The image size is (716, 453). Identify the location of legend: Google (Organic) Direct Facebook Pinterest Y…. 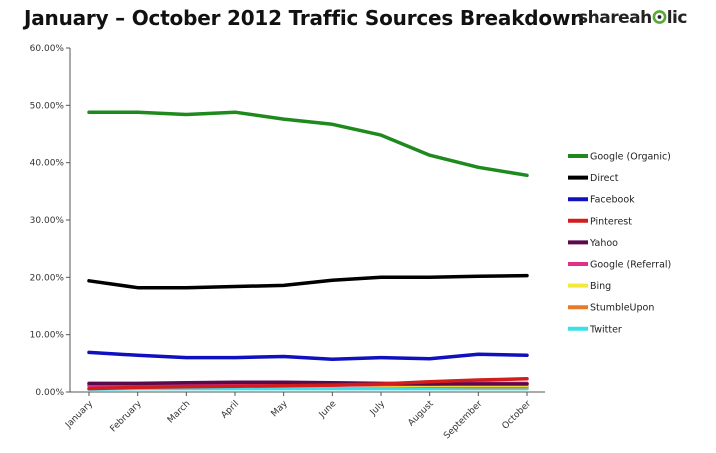
(619, 243).